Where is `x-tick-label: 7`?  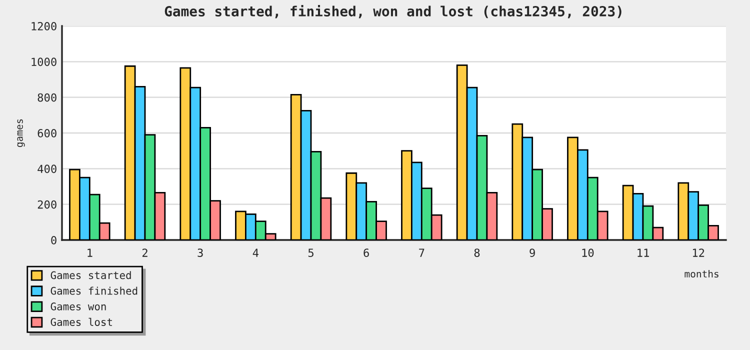
x-tick-label: 7 is located at coordinates (421, 252).